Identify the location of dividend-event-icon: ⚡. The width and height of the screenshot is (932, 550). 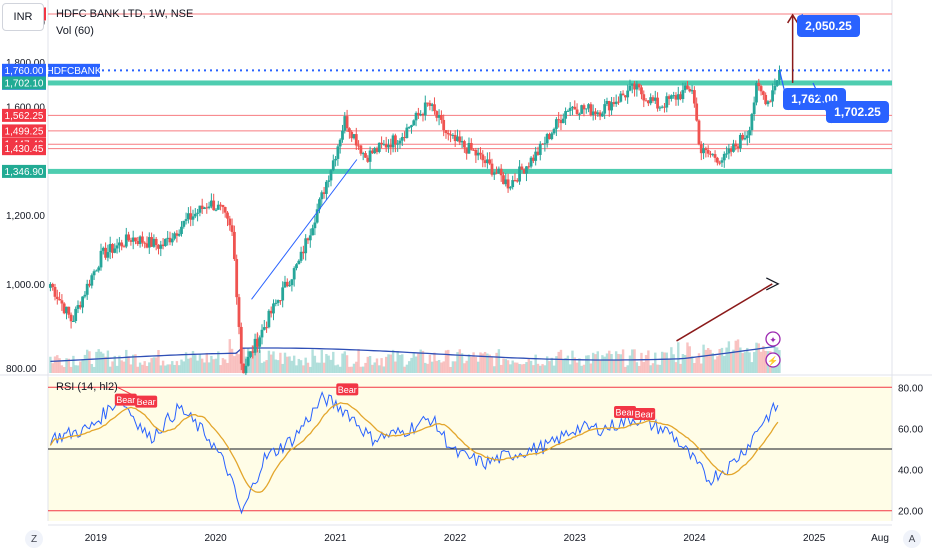
(773, 360).